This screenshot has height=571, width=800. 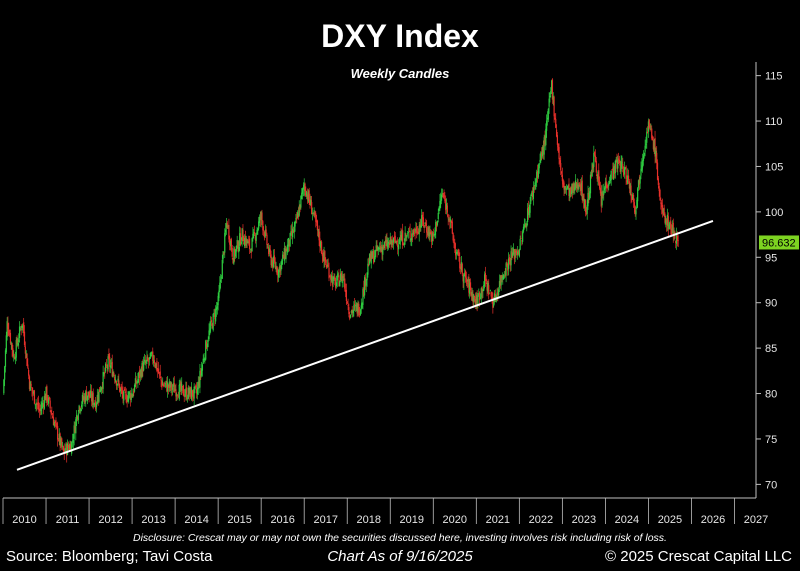 What do you see at coordinates (779, 243) in the screenshot?
I see `last-price-label: 96.632` at bounding box center [779, 243].